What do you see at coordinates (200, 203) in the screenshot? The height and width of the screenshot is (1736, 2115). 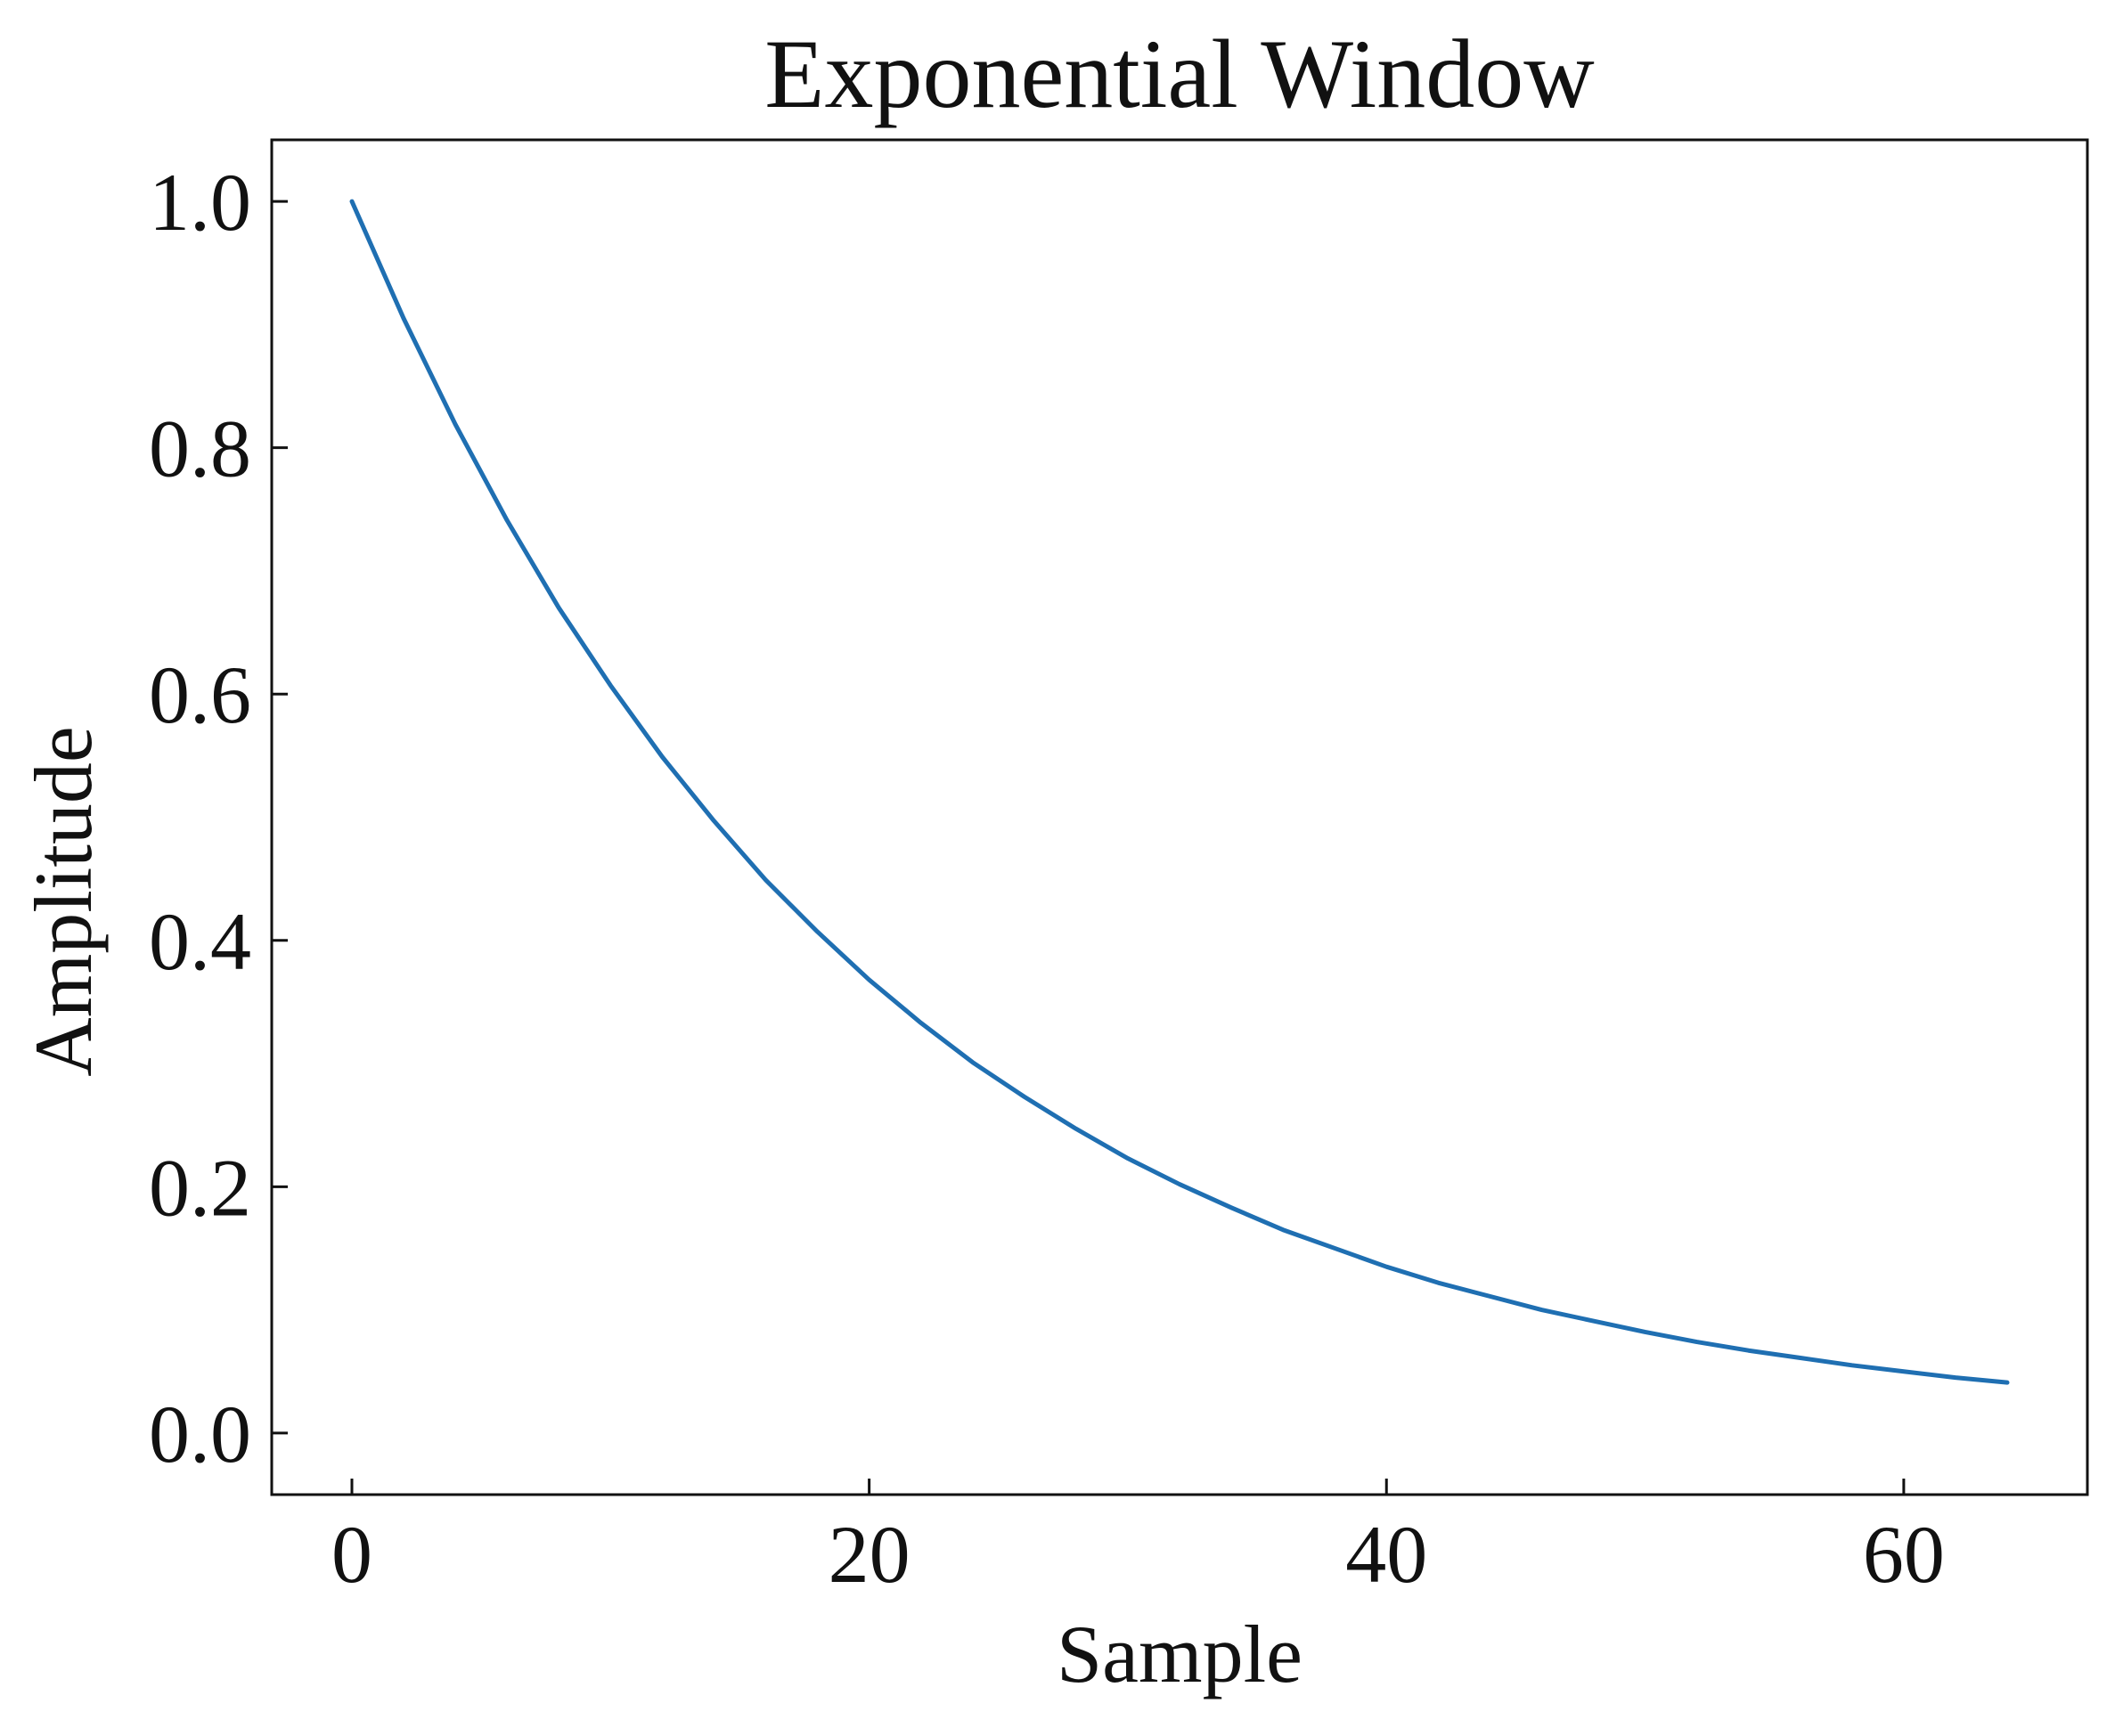 I see `y-tick-label: 1.0` at bounding box center [200, 203].